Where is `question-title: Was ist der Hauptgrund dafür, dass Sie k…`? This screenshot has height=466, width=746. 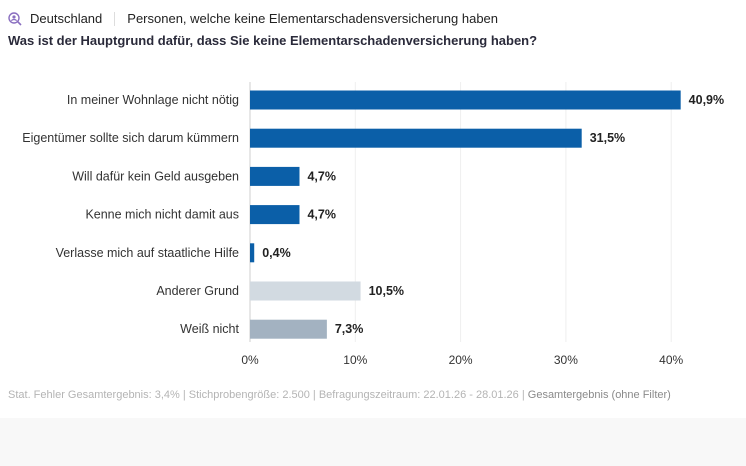
question-title: Was ist der Hauptgrund dafür, dass Sie k… is located at coordinates (273, 40).